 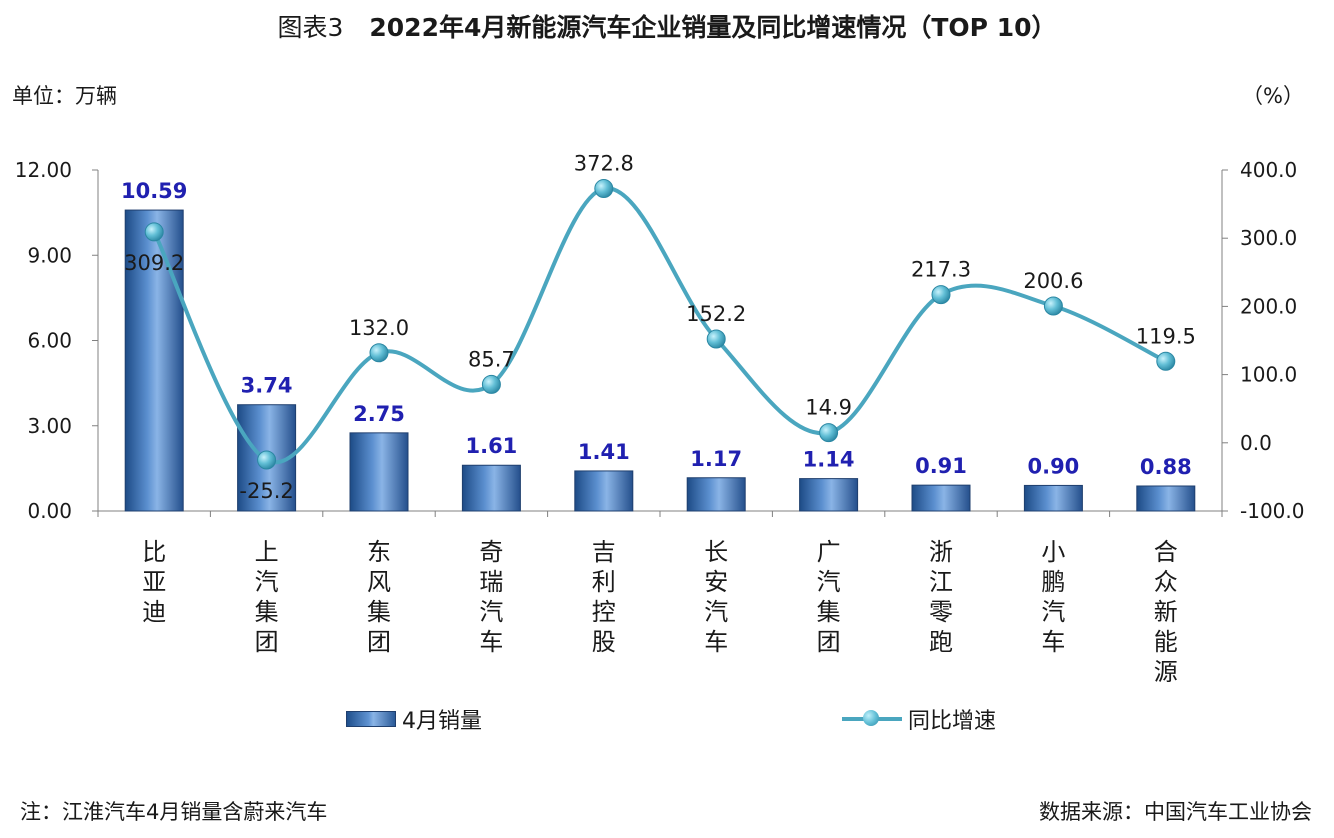 What do you see at coordinates (379, 414) in the screenshot?
I see `sales-value-label: 2.75` at bounding box center [379, 414].